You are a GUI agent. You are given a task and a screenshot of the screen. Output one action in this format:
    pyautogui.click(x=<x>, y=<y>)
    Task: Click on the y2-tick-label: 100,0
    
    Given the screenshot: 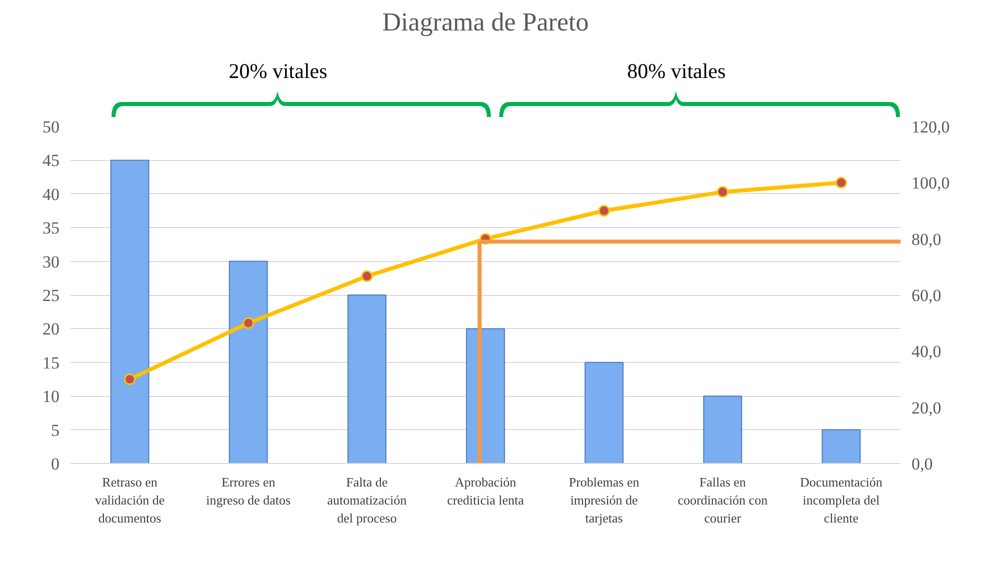 What is the action you would take?
    pyautogui.click(x=931, y=183)
    